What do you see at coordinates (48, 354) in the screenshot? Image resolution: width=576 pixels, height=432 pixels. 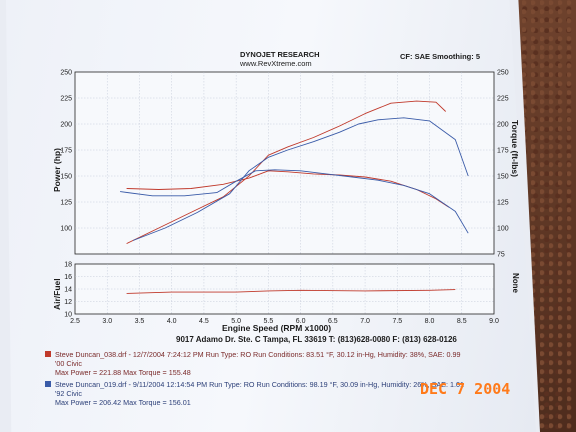 I see `run1-legend-swatch` at bounding box center [48, 354].